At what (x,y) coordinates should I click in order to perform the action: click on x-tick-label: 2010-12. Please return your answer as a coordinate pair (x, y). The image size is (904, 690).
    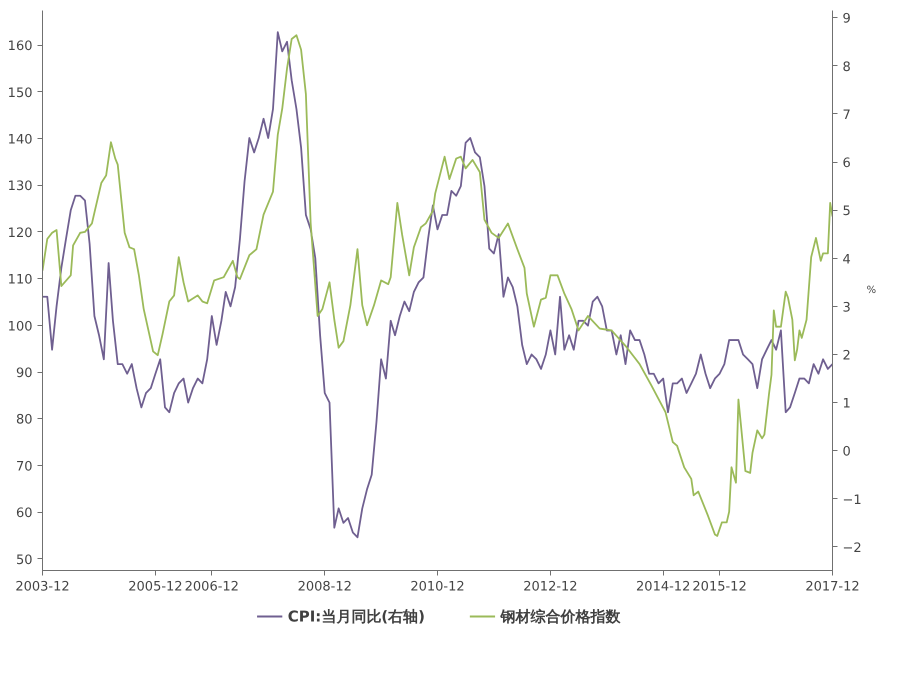
    Looking at the image, I should click on (437, 587).